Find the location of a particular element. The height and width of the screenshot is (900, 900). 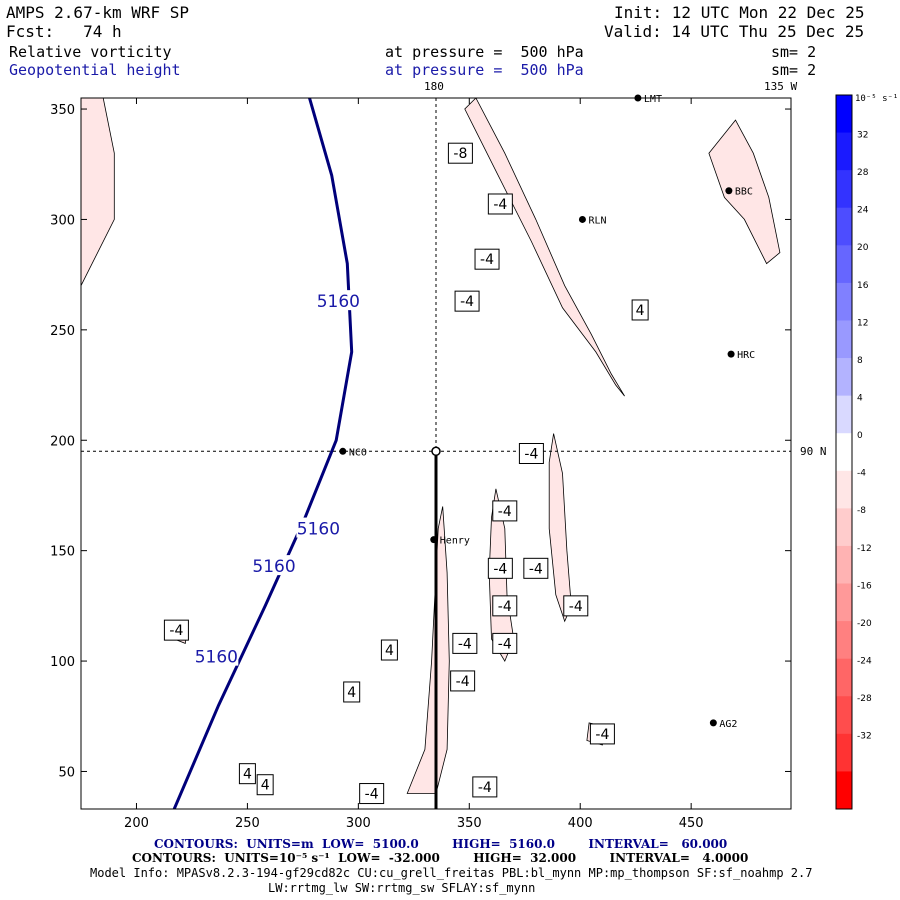

lat-label-90n: 90 N is located at coordinates (813, 451).